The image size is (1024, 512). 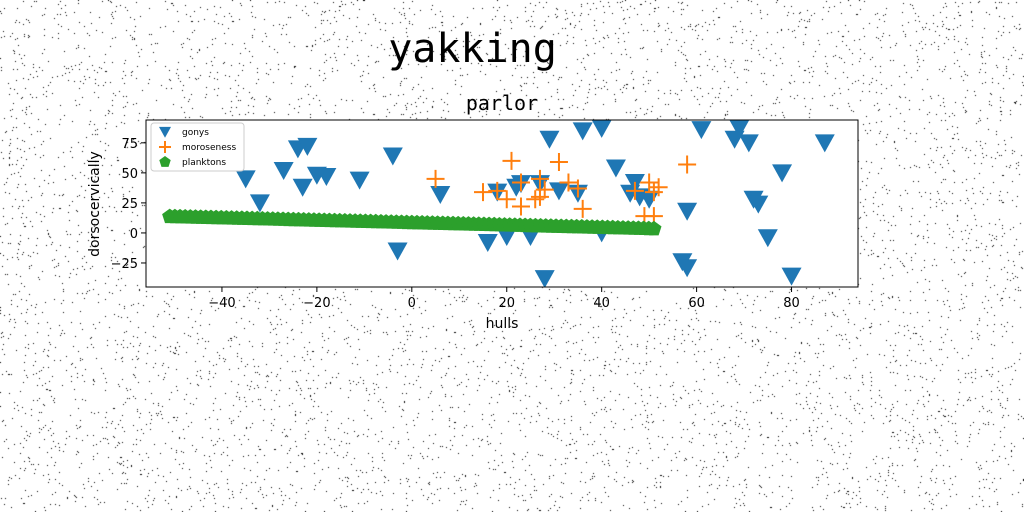 I want to click on series-moroseness, so click(x=561, y=188).